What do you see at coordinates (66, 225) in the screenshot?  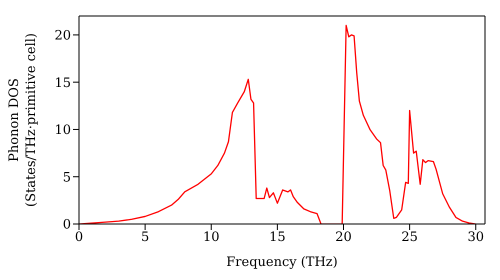 I see `y-tick-label: 0` at bounding box center [66, 225].